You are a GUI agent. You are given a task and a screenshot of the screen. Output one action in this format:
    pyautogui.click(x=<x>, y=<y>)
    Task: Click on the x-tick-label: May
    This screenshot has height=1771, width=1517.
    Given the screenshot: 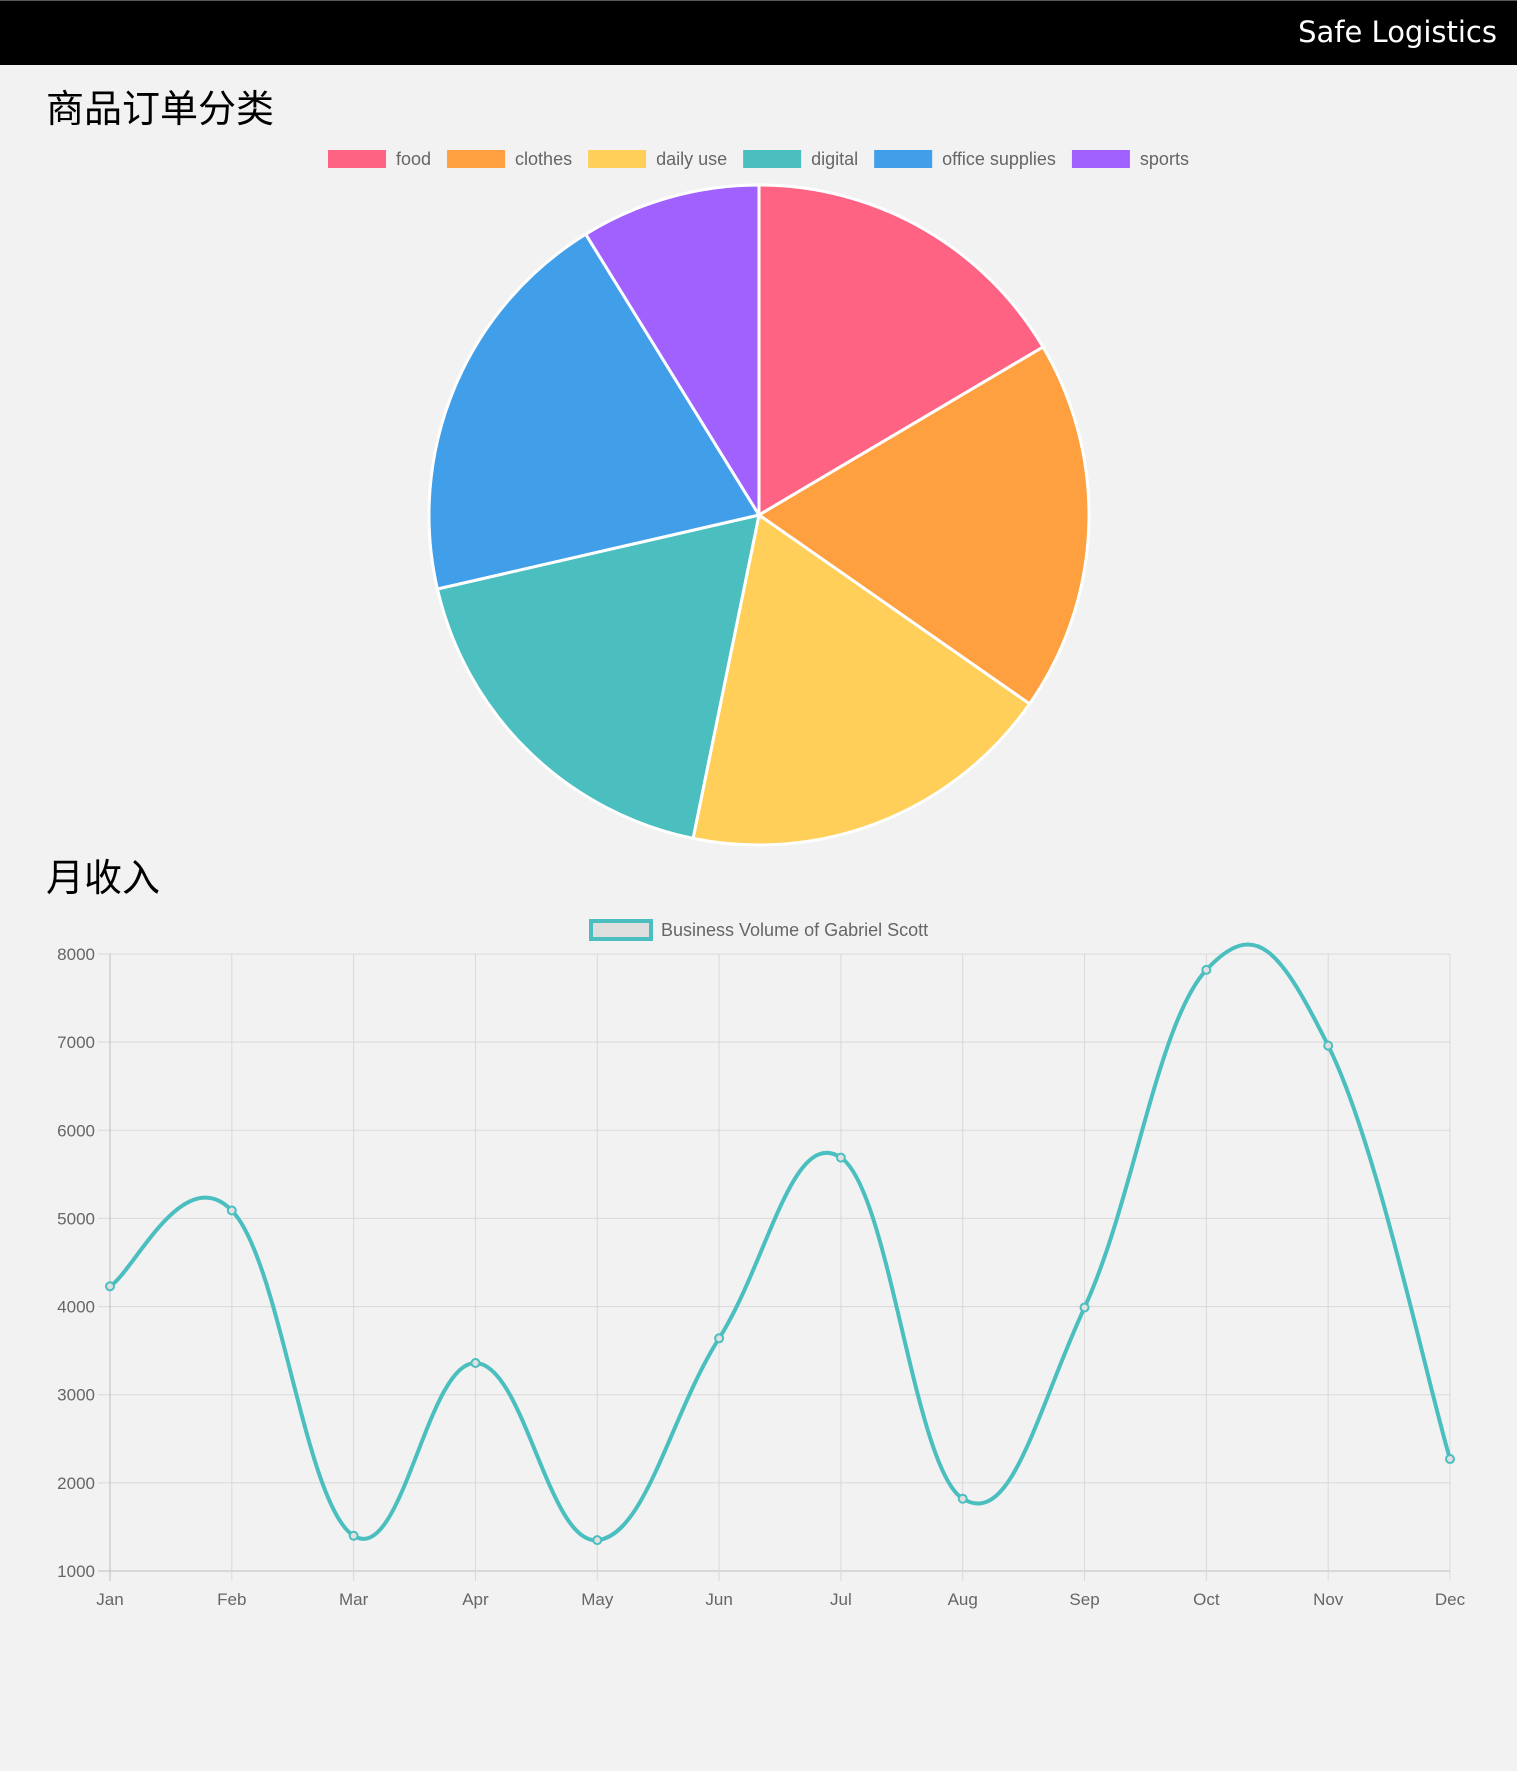 What is the action you would take?
    pyautogui.click(x=597, y=1599)
    